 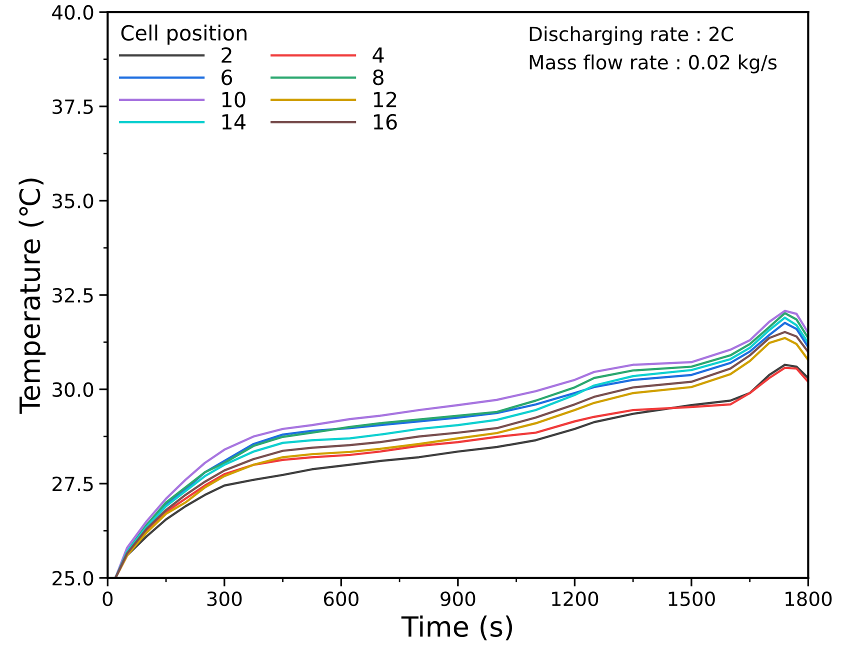 I want to click on y-tick-label: 37.5, so click(x=72, y=106).